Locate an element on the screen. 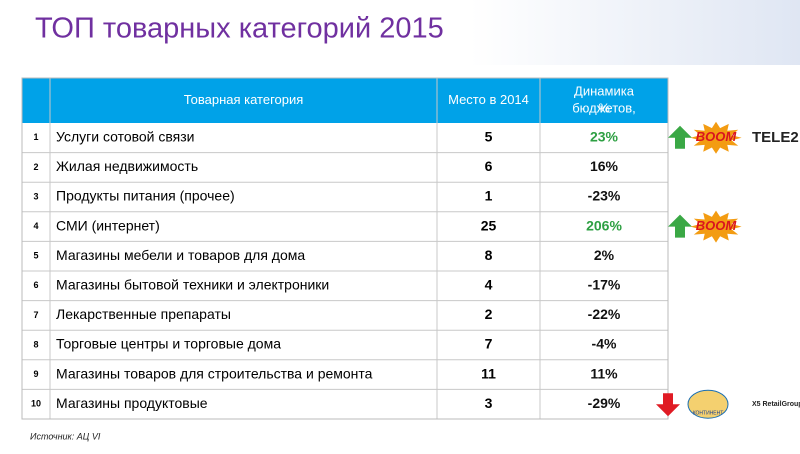 Image resolution: width=800 pixels, height=454 pixels. category: Жилая недвижимость is located at coordinates (127, 166).